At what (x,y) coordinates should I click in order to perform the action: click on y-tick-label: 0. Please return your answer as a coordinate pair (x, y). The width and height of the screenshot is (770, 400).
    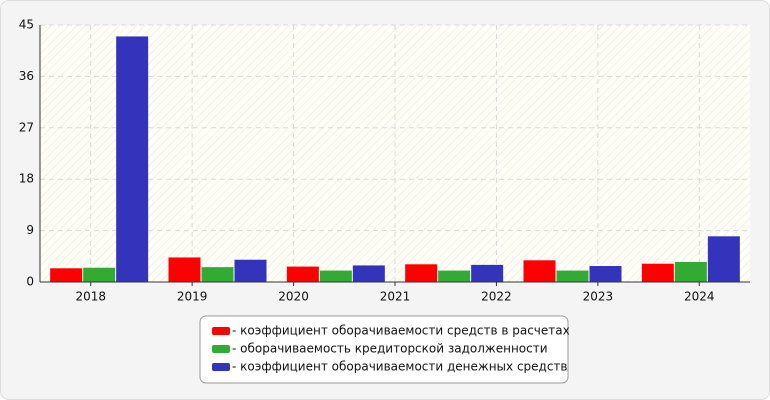
    Looking at the image, I should click on (30, 282).